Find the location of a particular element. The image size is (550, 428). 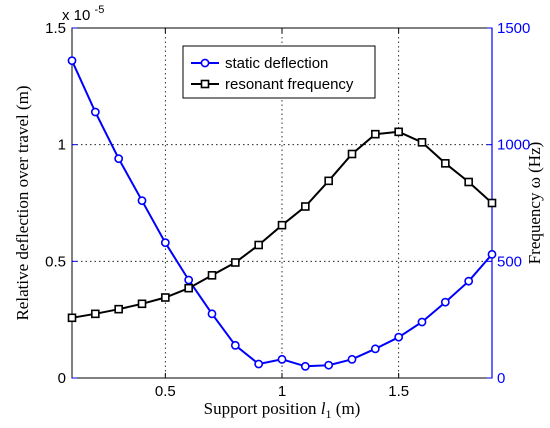

y-exponent-base: x 10 is located at coordinates (76, 15).